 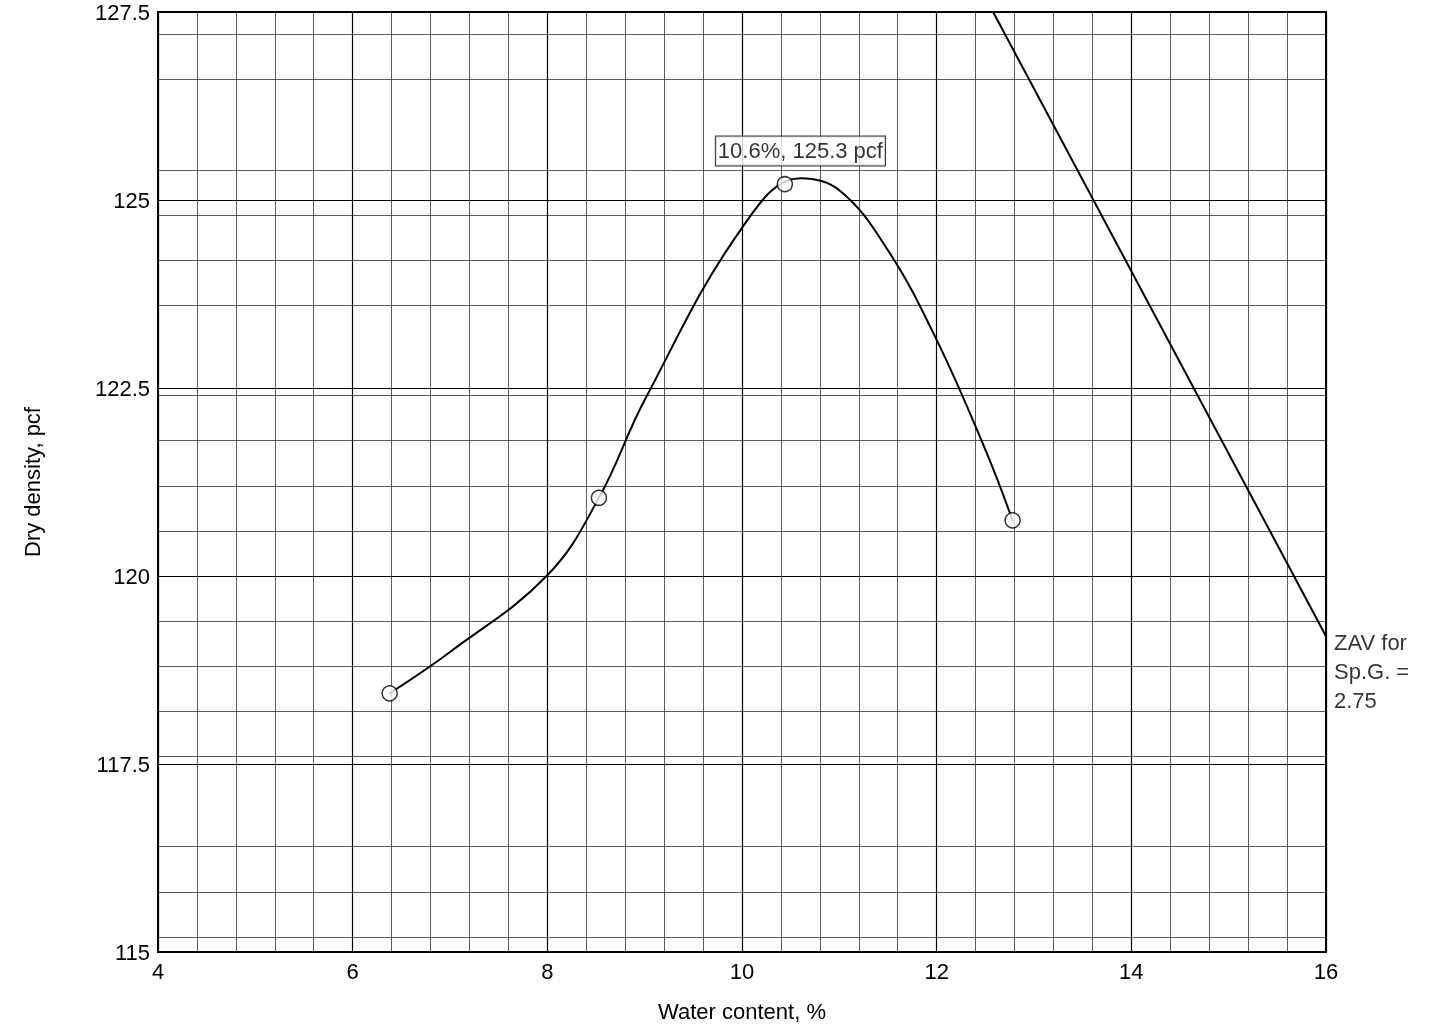 What do you see at coordinates (32, 481) in the screenshot?
I see `y-axis-title: Dry density, pcf` at bounding box center [32, 481].